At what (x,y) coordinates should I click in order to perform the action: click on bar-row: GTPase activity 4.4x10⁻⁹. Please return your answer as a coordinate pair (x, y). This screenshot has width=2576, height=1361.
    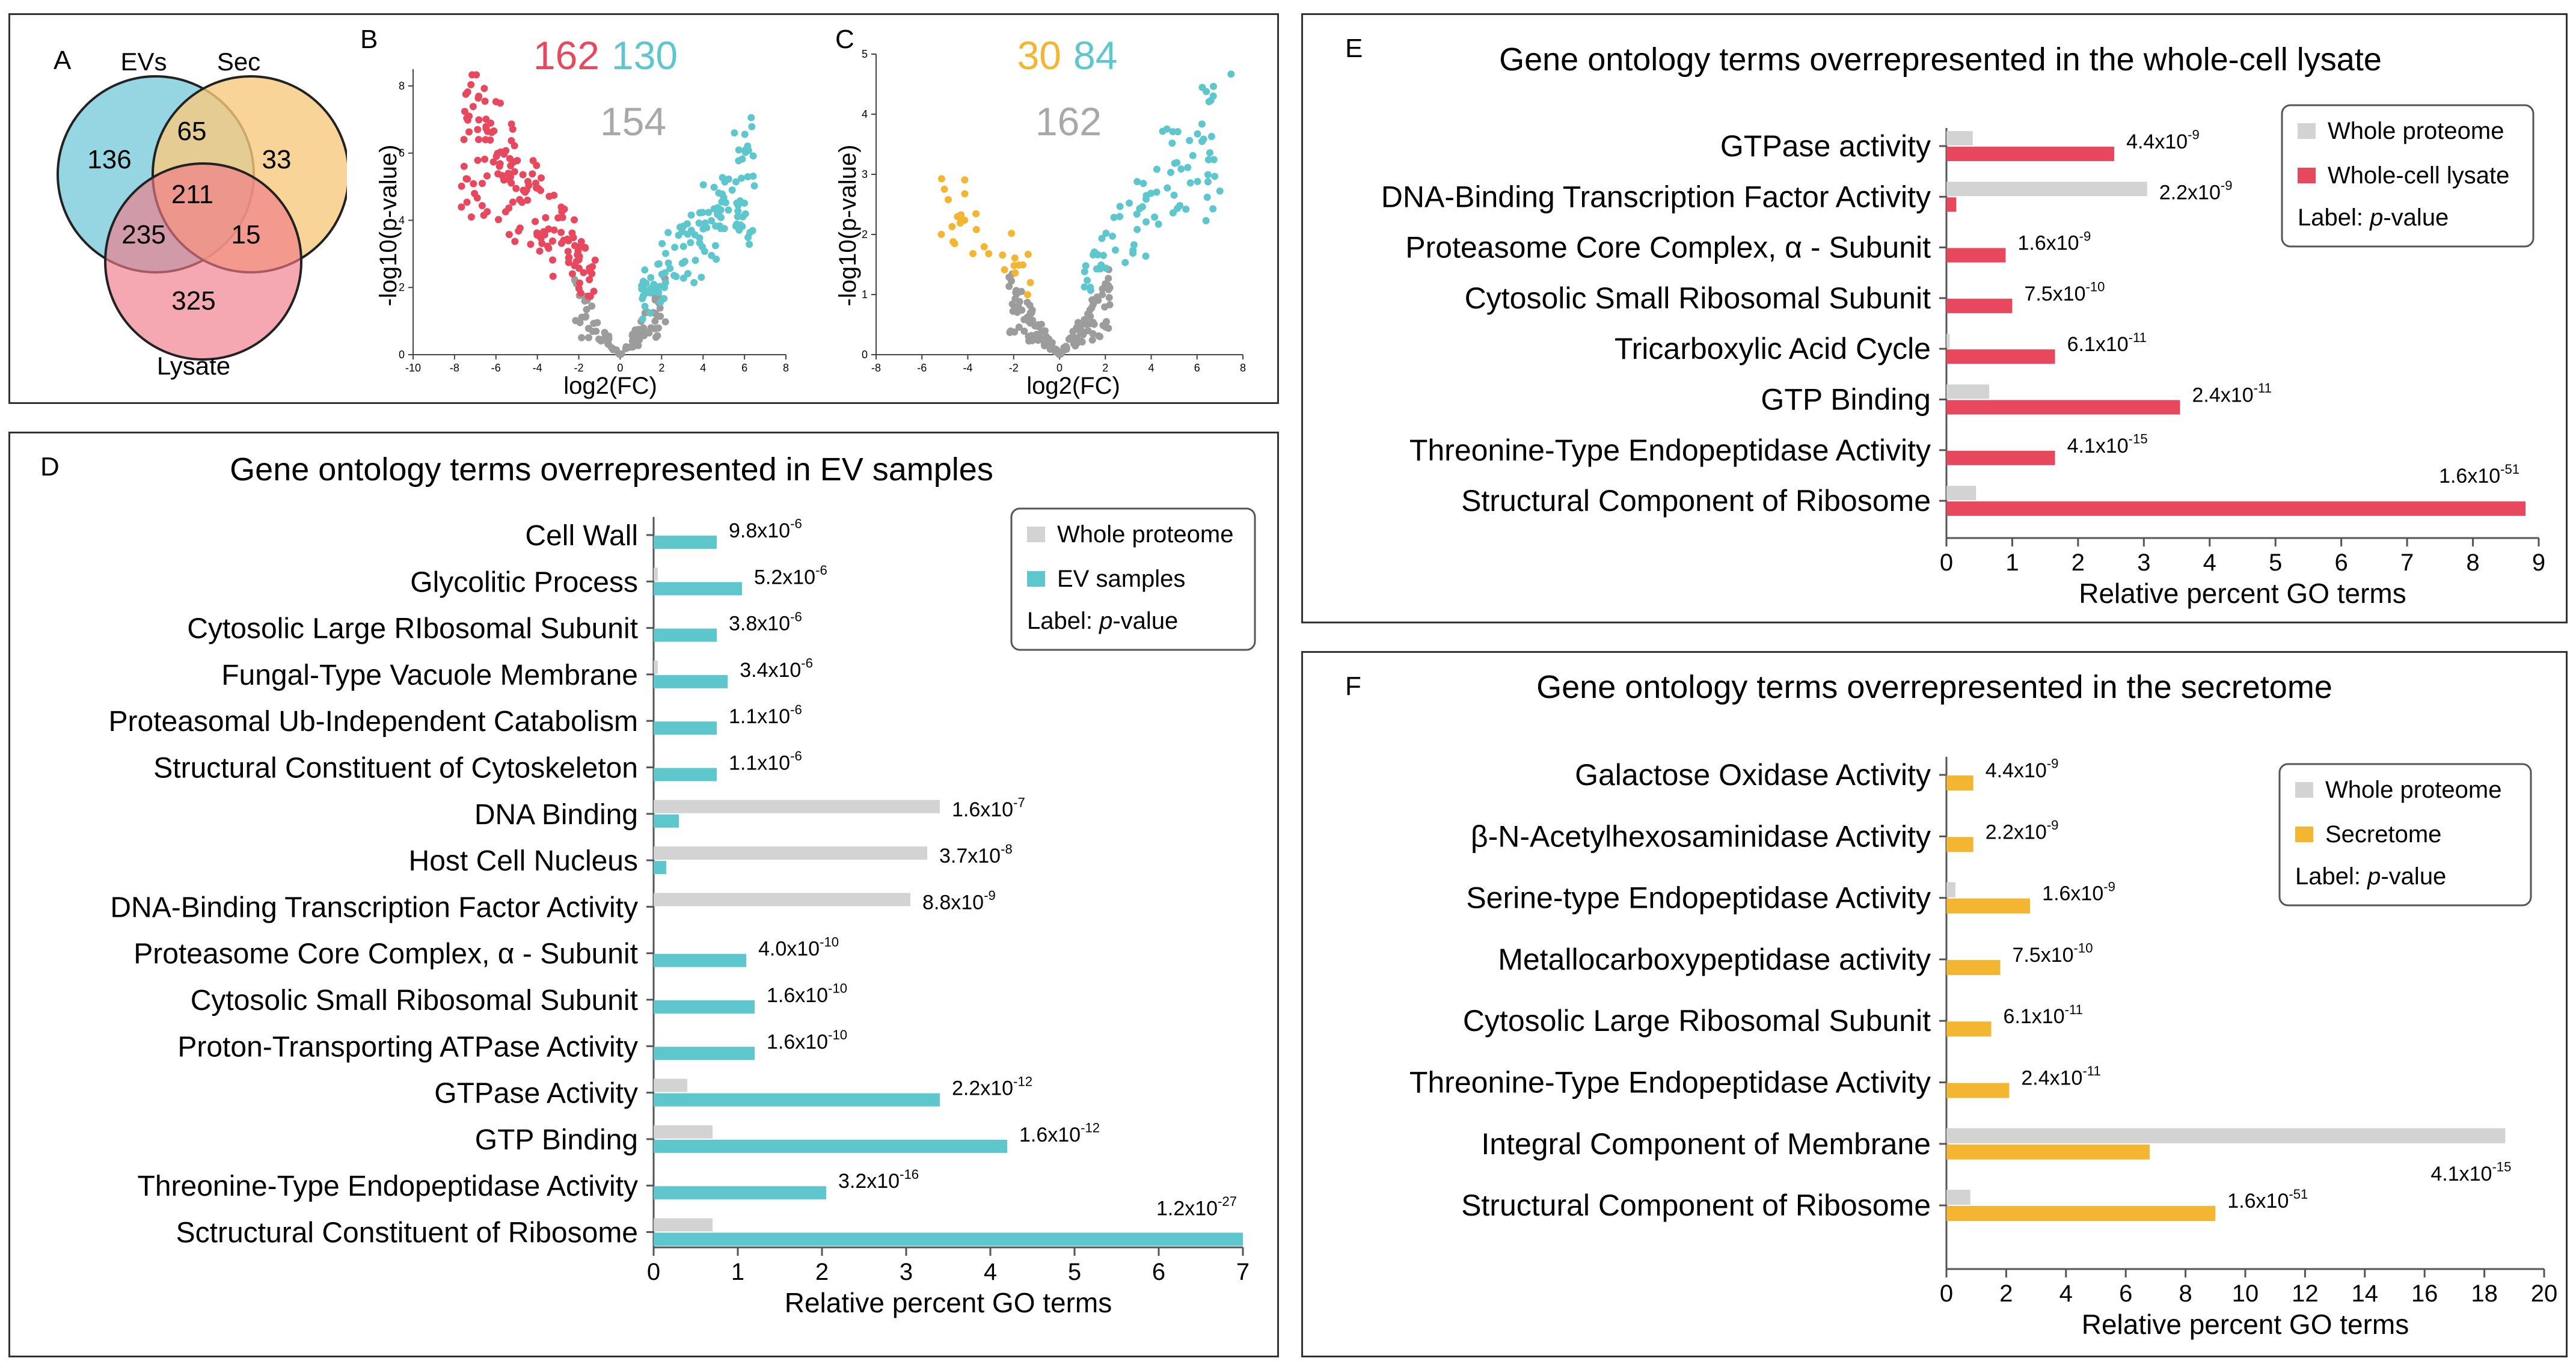
    Looking at the image, I should click on (1960, 145).